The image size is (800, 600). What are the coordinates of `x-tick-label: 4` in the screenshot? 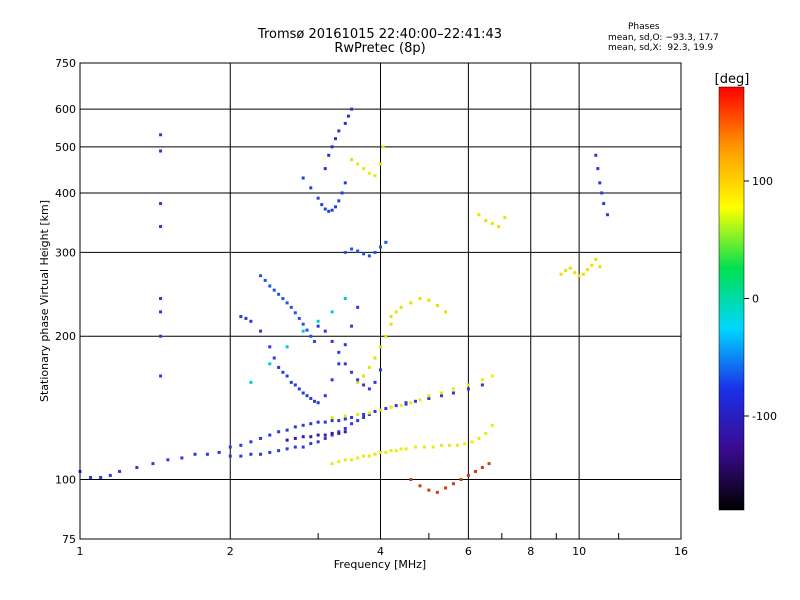 It's located at (380, 551).